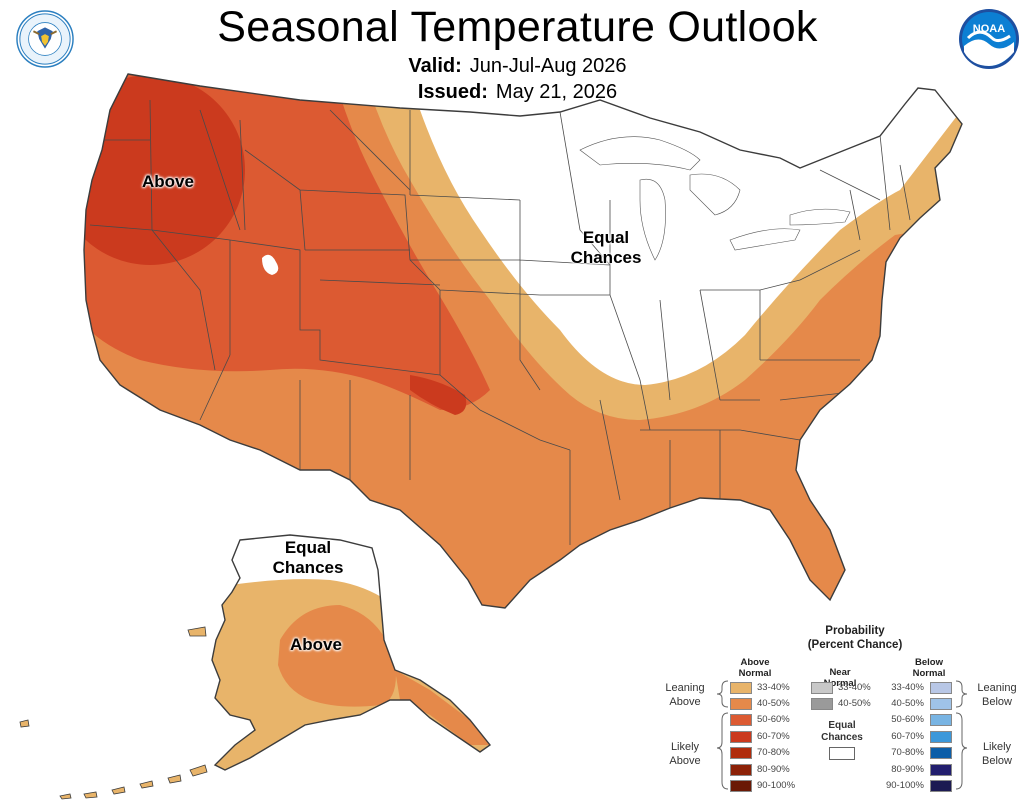 The image size is (1035, 800). Describe the element at coordinates (904, 785) in the screenshot. I see `legend-below-label: 90-100%` at that location.